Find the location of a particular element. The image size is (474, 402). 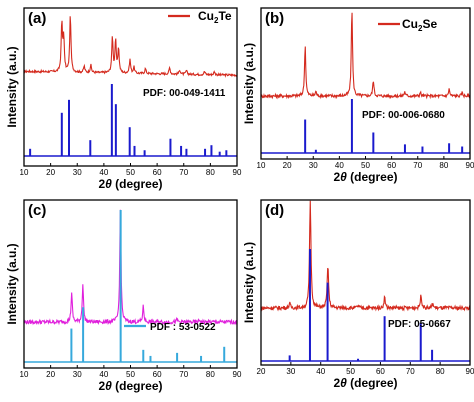

panel-label: (a) is located at coordinates (37, 18).